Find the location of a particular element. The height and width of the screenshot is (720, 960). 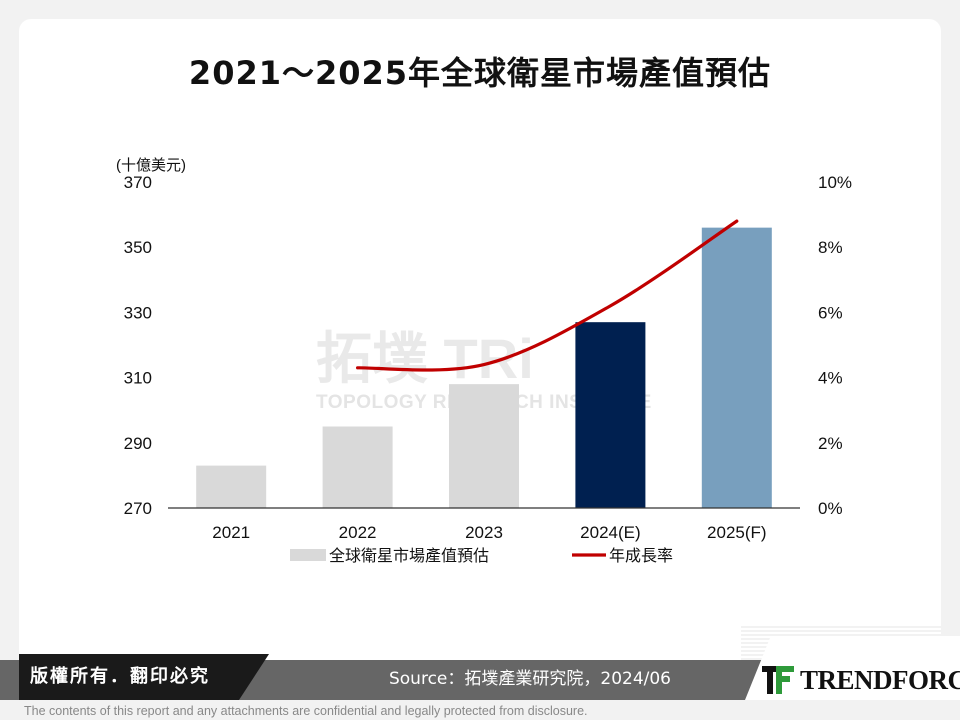

x-tick-label: 2023 is located at coordinates (484, 532).